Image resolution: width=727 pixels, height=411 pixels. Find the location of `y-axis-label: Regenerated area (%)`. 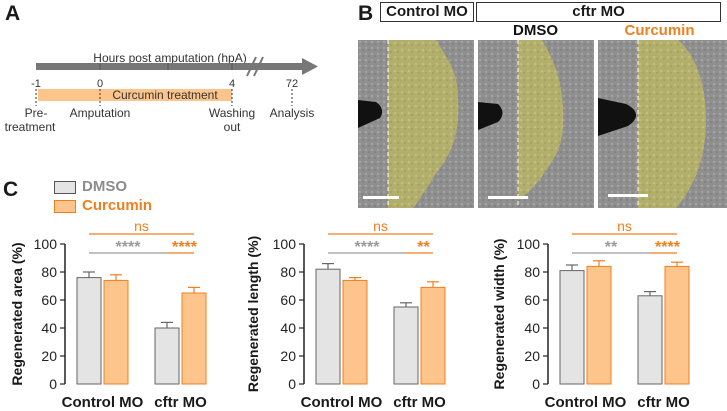

y-axis-label: Regenerated area (%) is located at coordinates (17, 313).